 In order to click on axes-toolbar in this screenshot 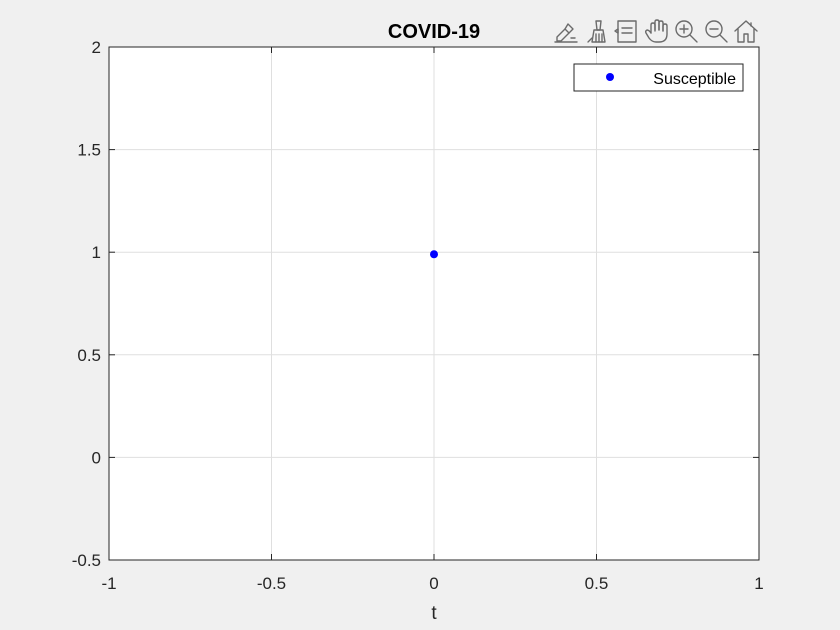, I will do `click(656, 31)`.